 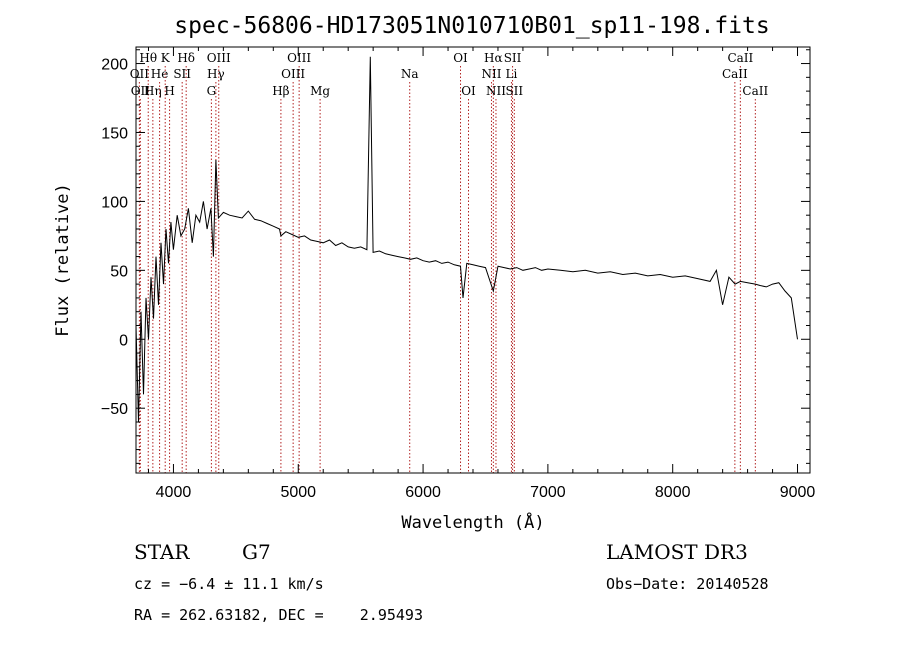 What do you see at coordinates (114, 202) in the screenshot?
I see `y-tick-label: 100` at bounding box center [114, 202].